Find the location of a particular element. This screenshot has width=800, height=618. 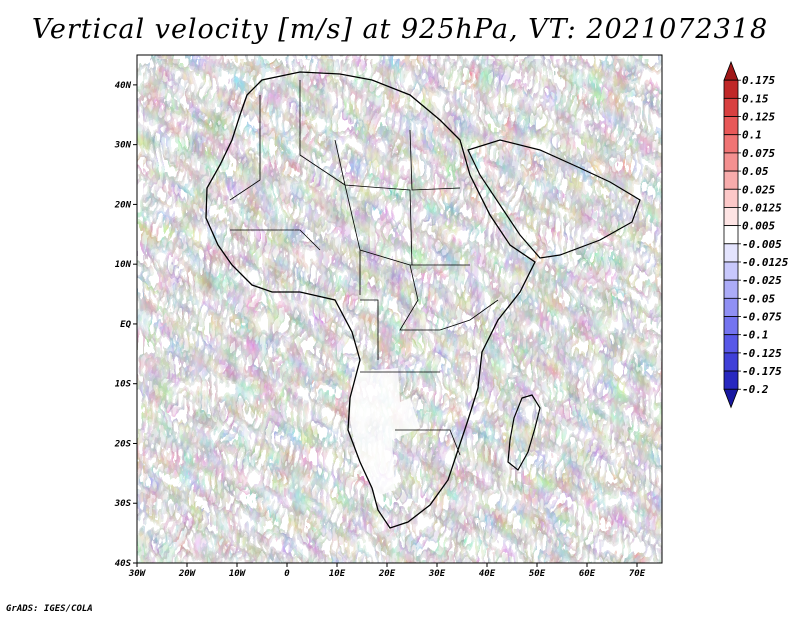

lat-tick-label: EQ is located at coordinates (125, 325).